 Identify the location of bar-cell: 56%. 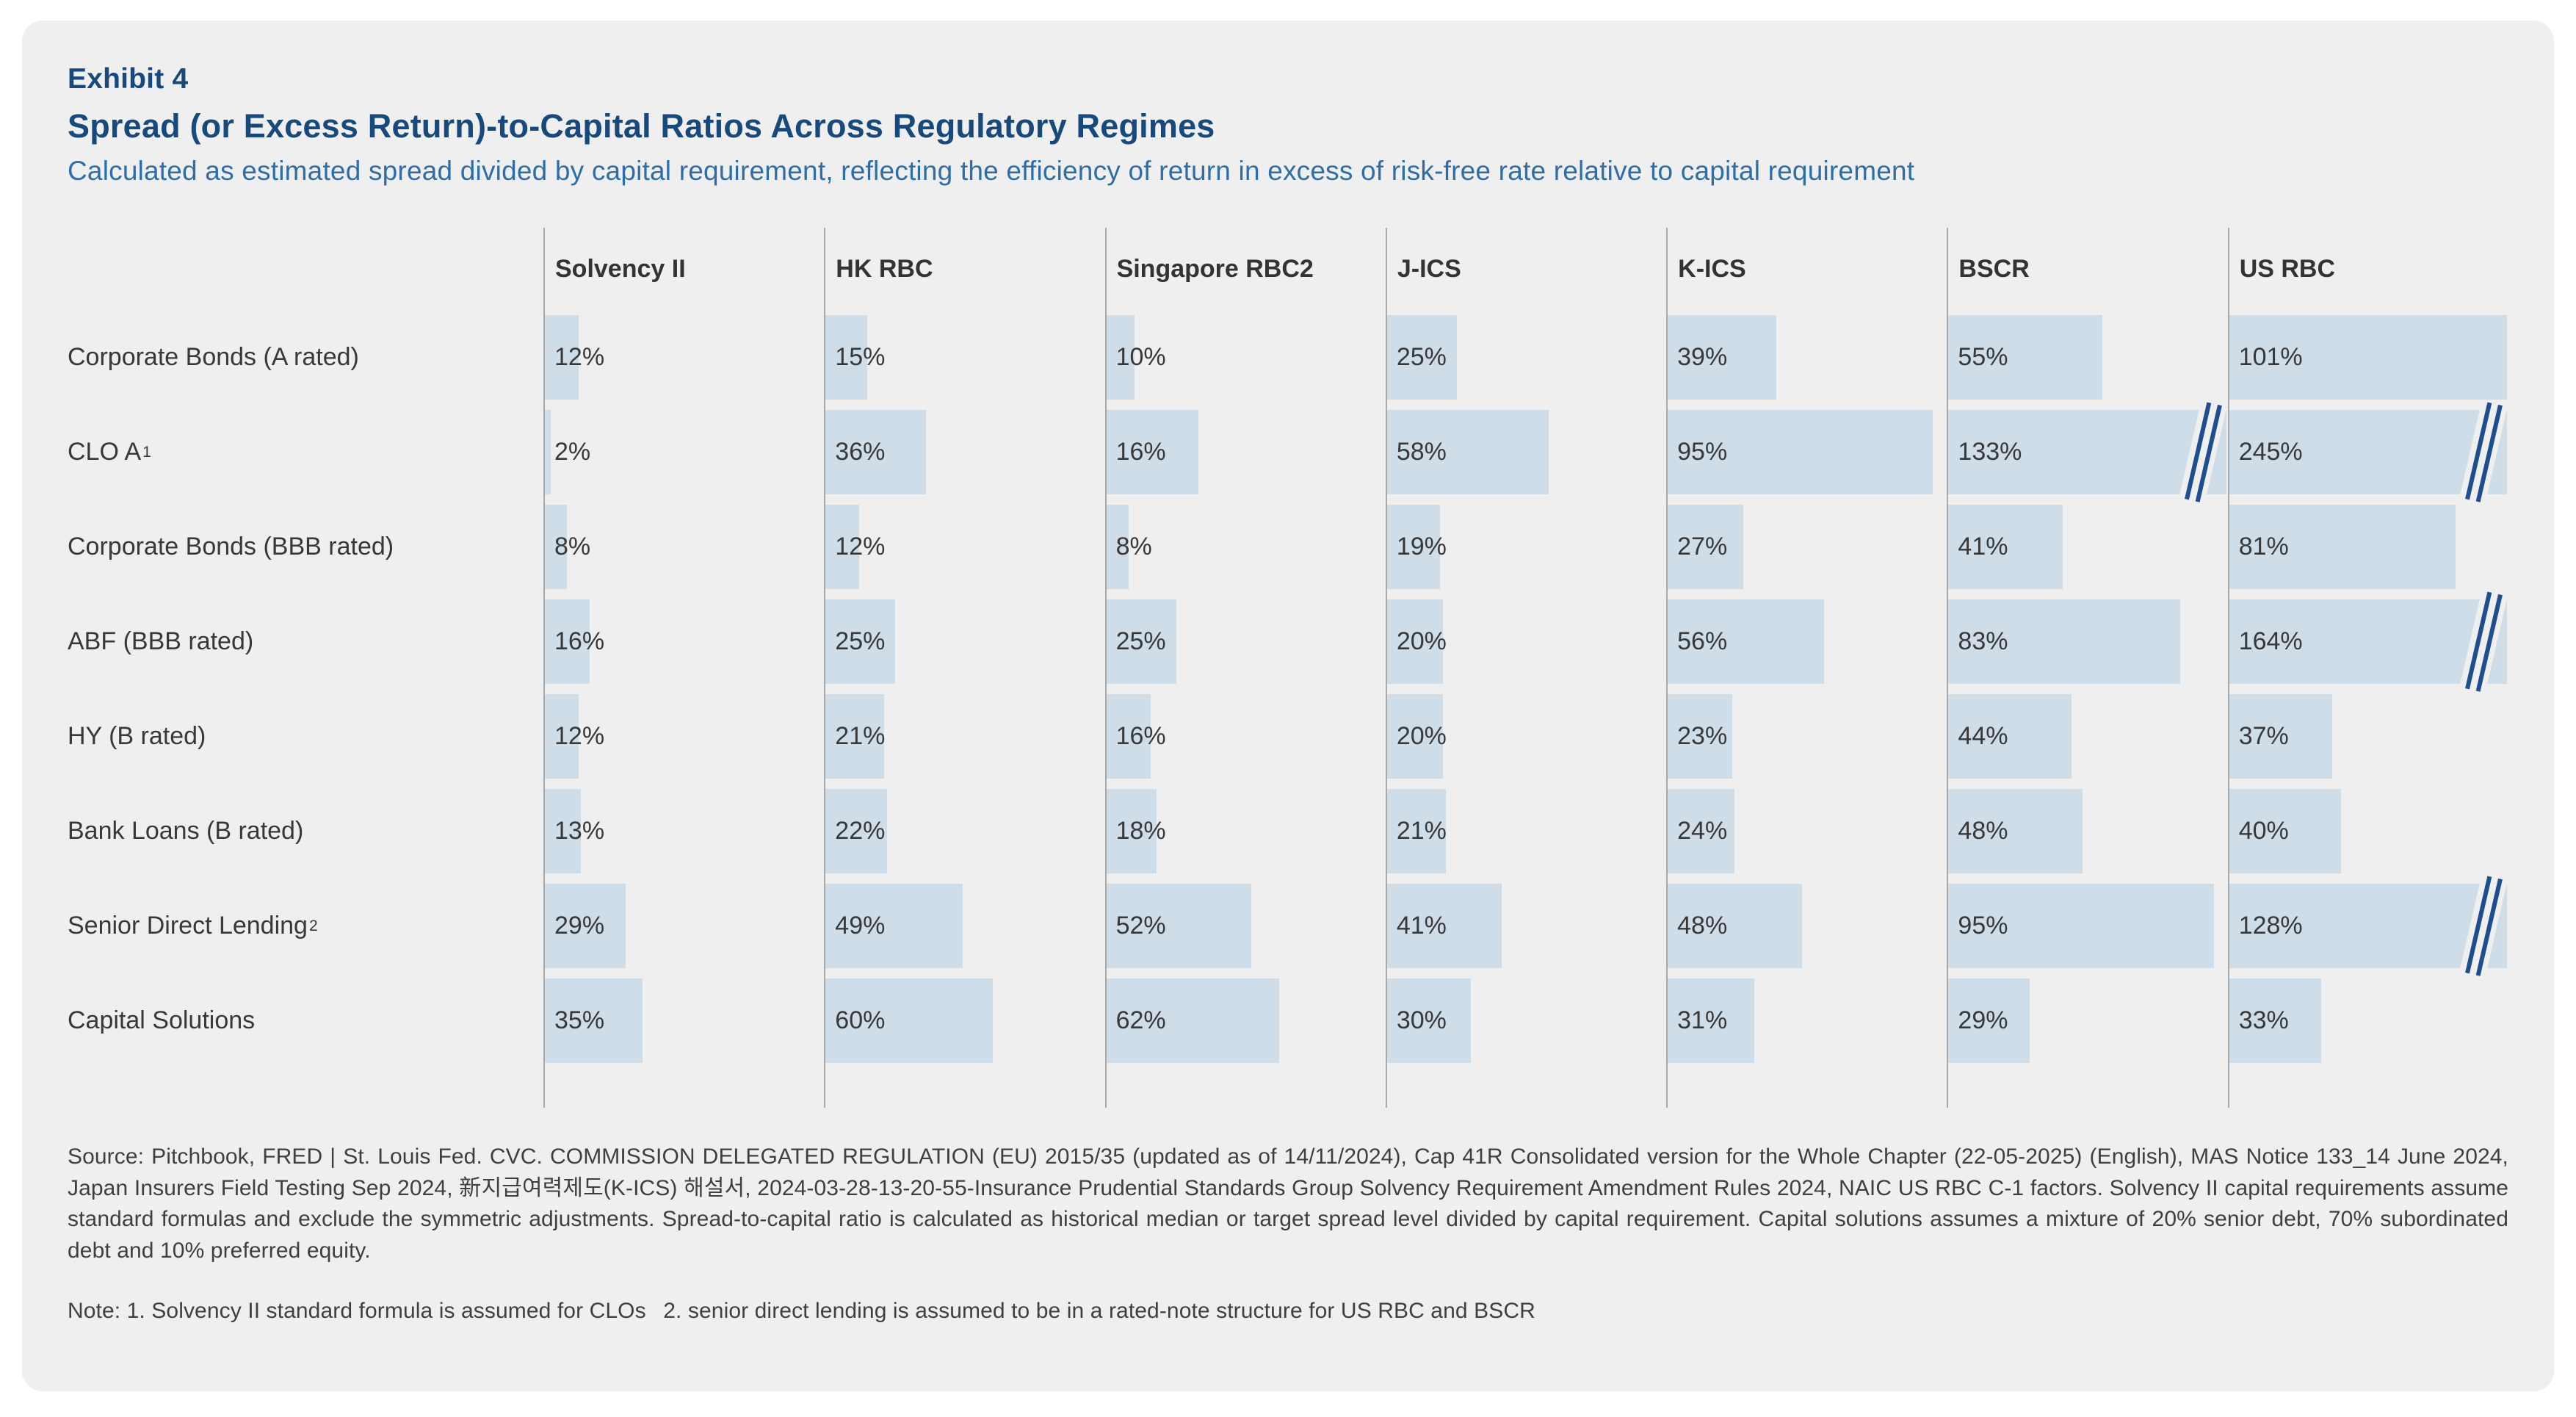
(1806, 641).